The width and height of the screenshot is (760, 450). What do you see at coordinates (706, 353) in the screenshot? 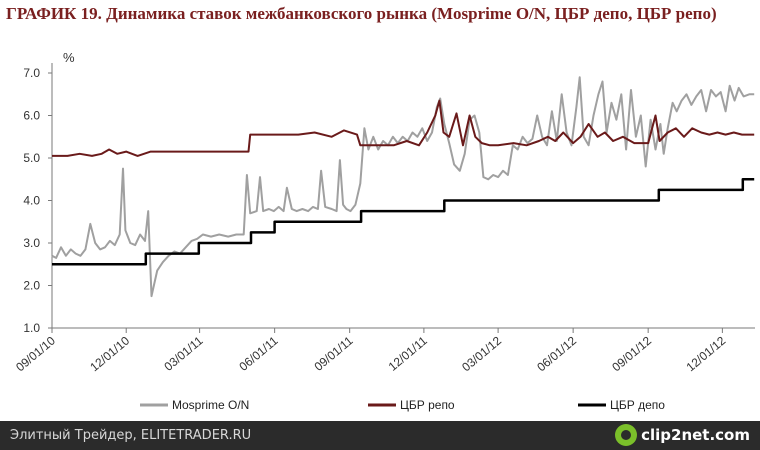
I see `x-tick-label: 12/01/12` at bounding box center [706, 353].